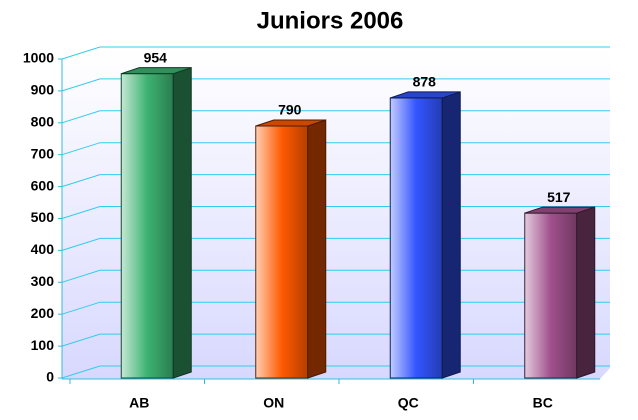 The height and width of the screenshot is (420, 638). I want to click on y-tick-label: 700, so click(43, 153).